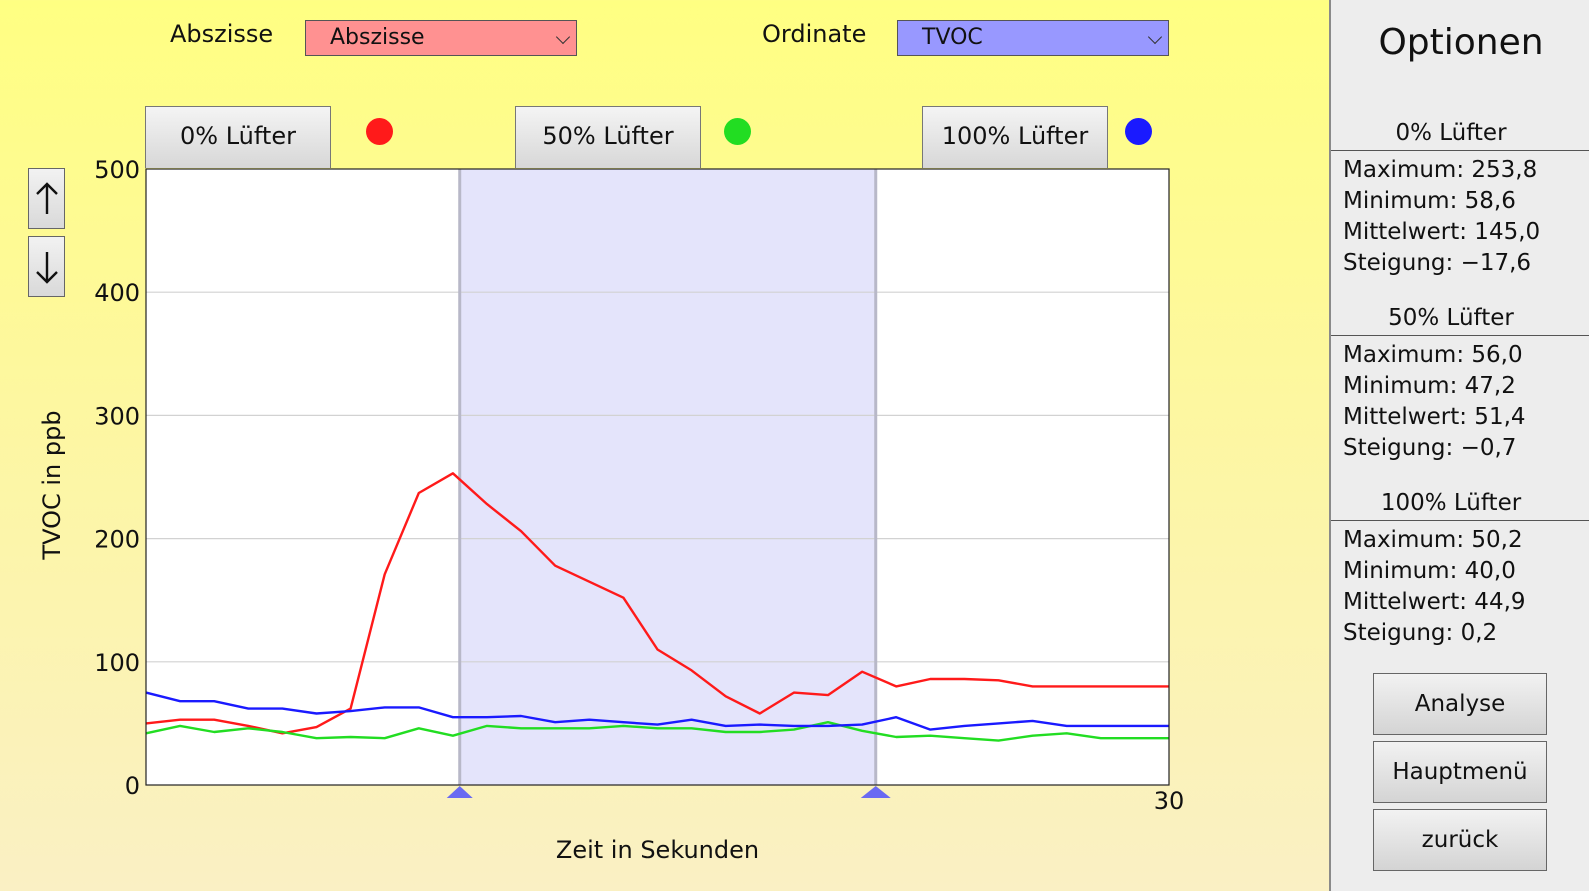 Image resolution: width=1589 pixels, height=891 pixels. Describe the element at coordinates (117, 416) in the screenshot. I see `y-tick-label: 300` at that location.